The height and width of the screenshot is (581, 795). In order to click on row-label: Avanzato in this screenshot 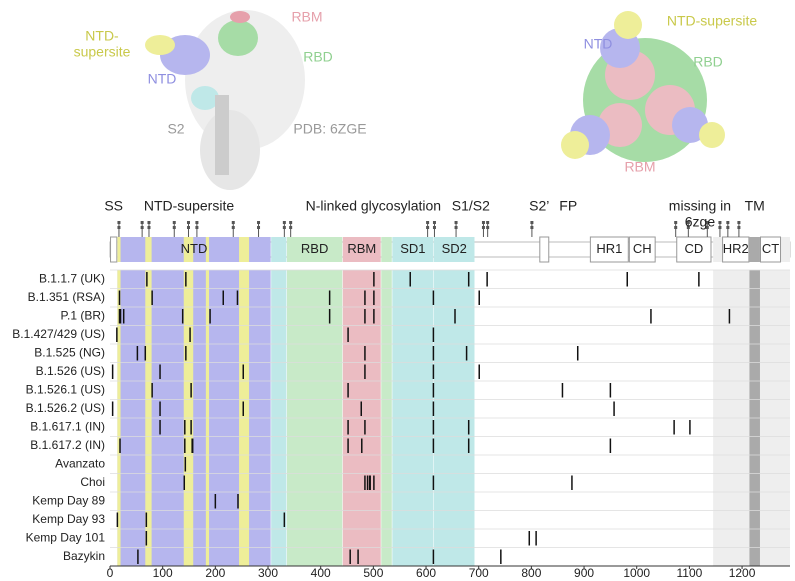, I will do `click(80, 463)`.